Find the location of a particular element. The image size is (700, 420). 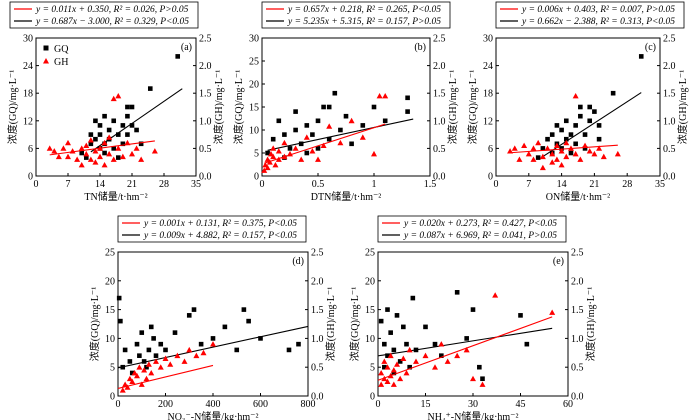

y-right-tick-label: 0.0 is located at coordinates (439, 177).